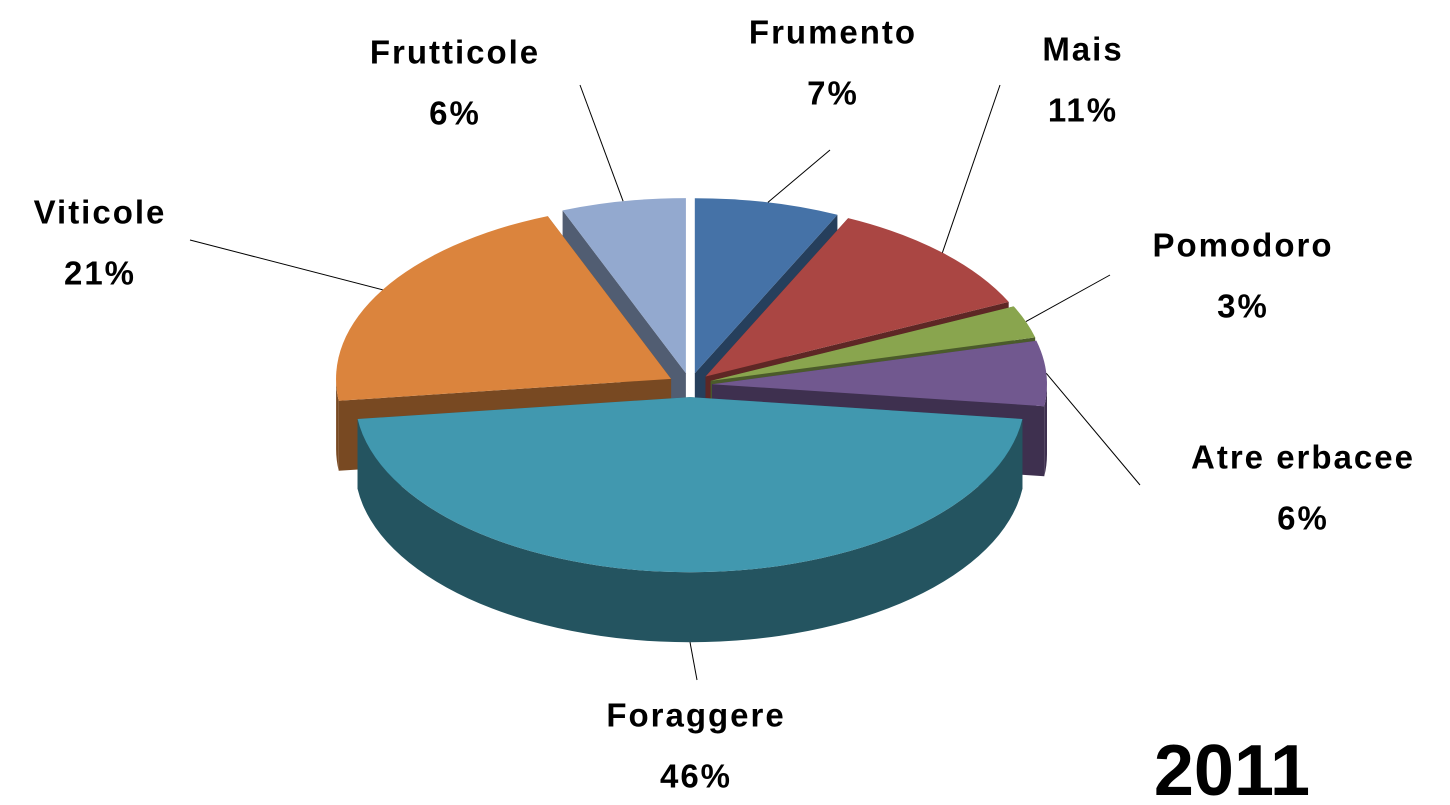 The image size is (1450, 805). What do you see at coordinates (1083, 110) in the screenshot?
I see `value-label: 11%` at bounding box center [1083, 110].